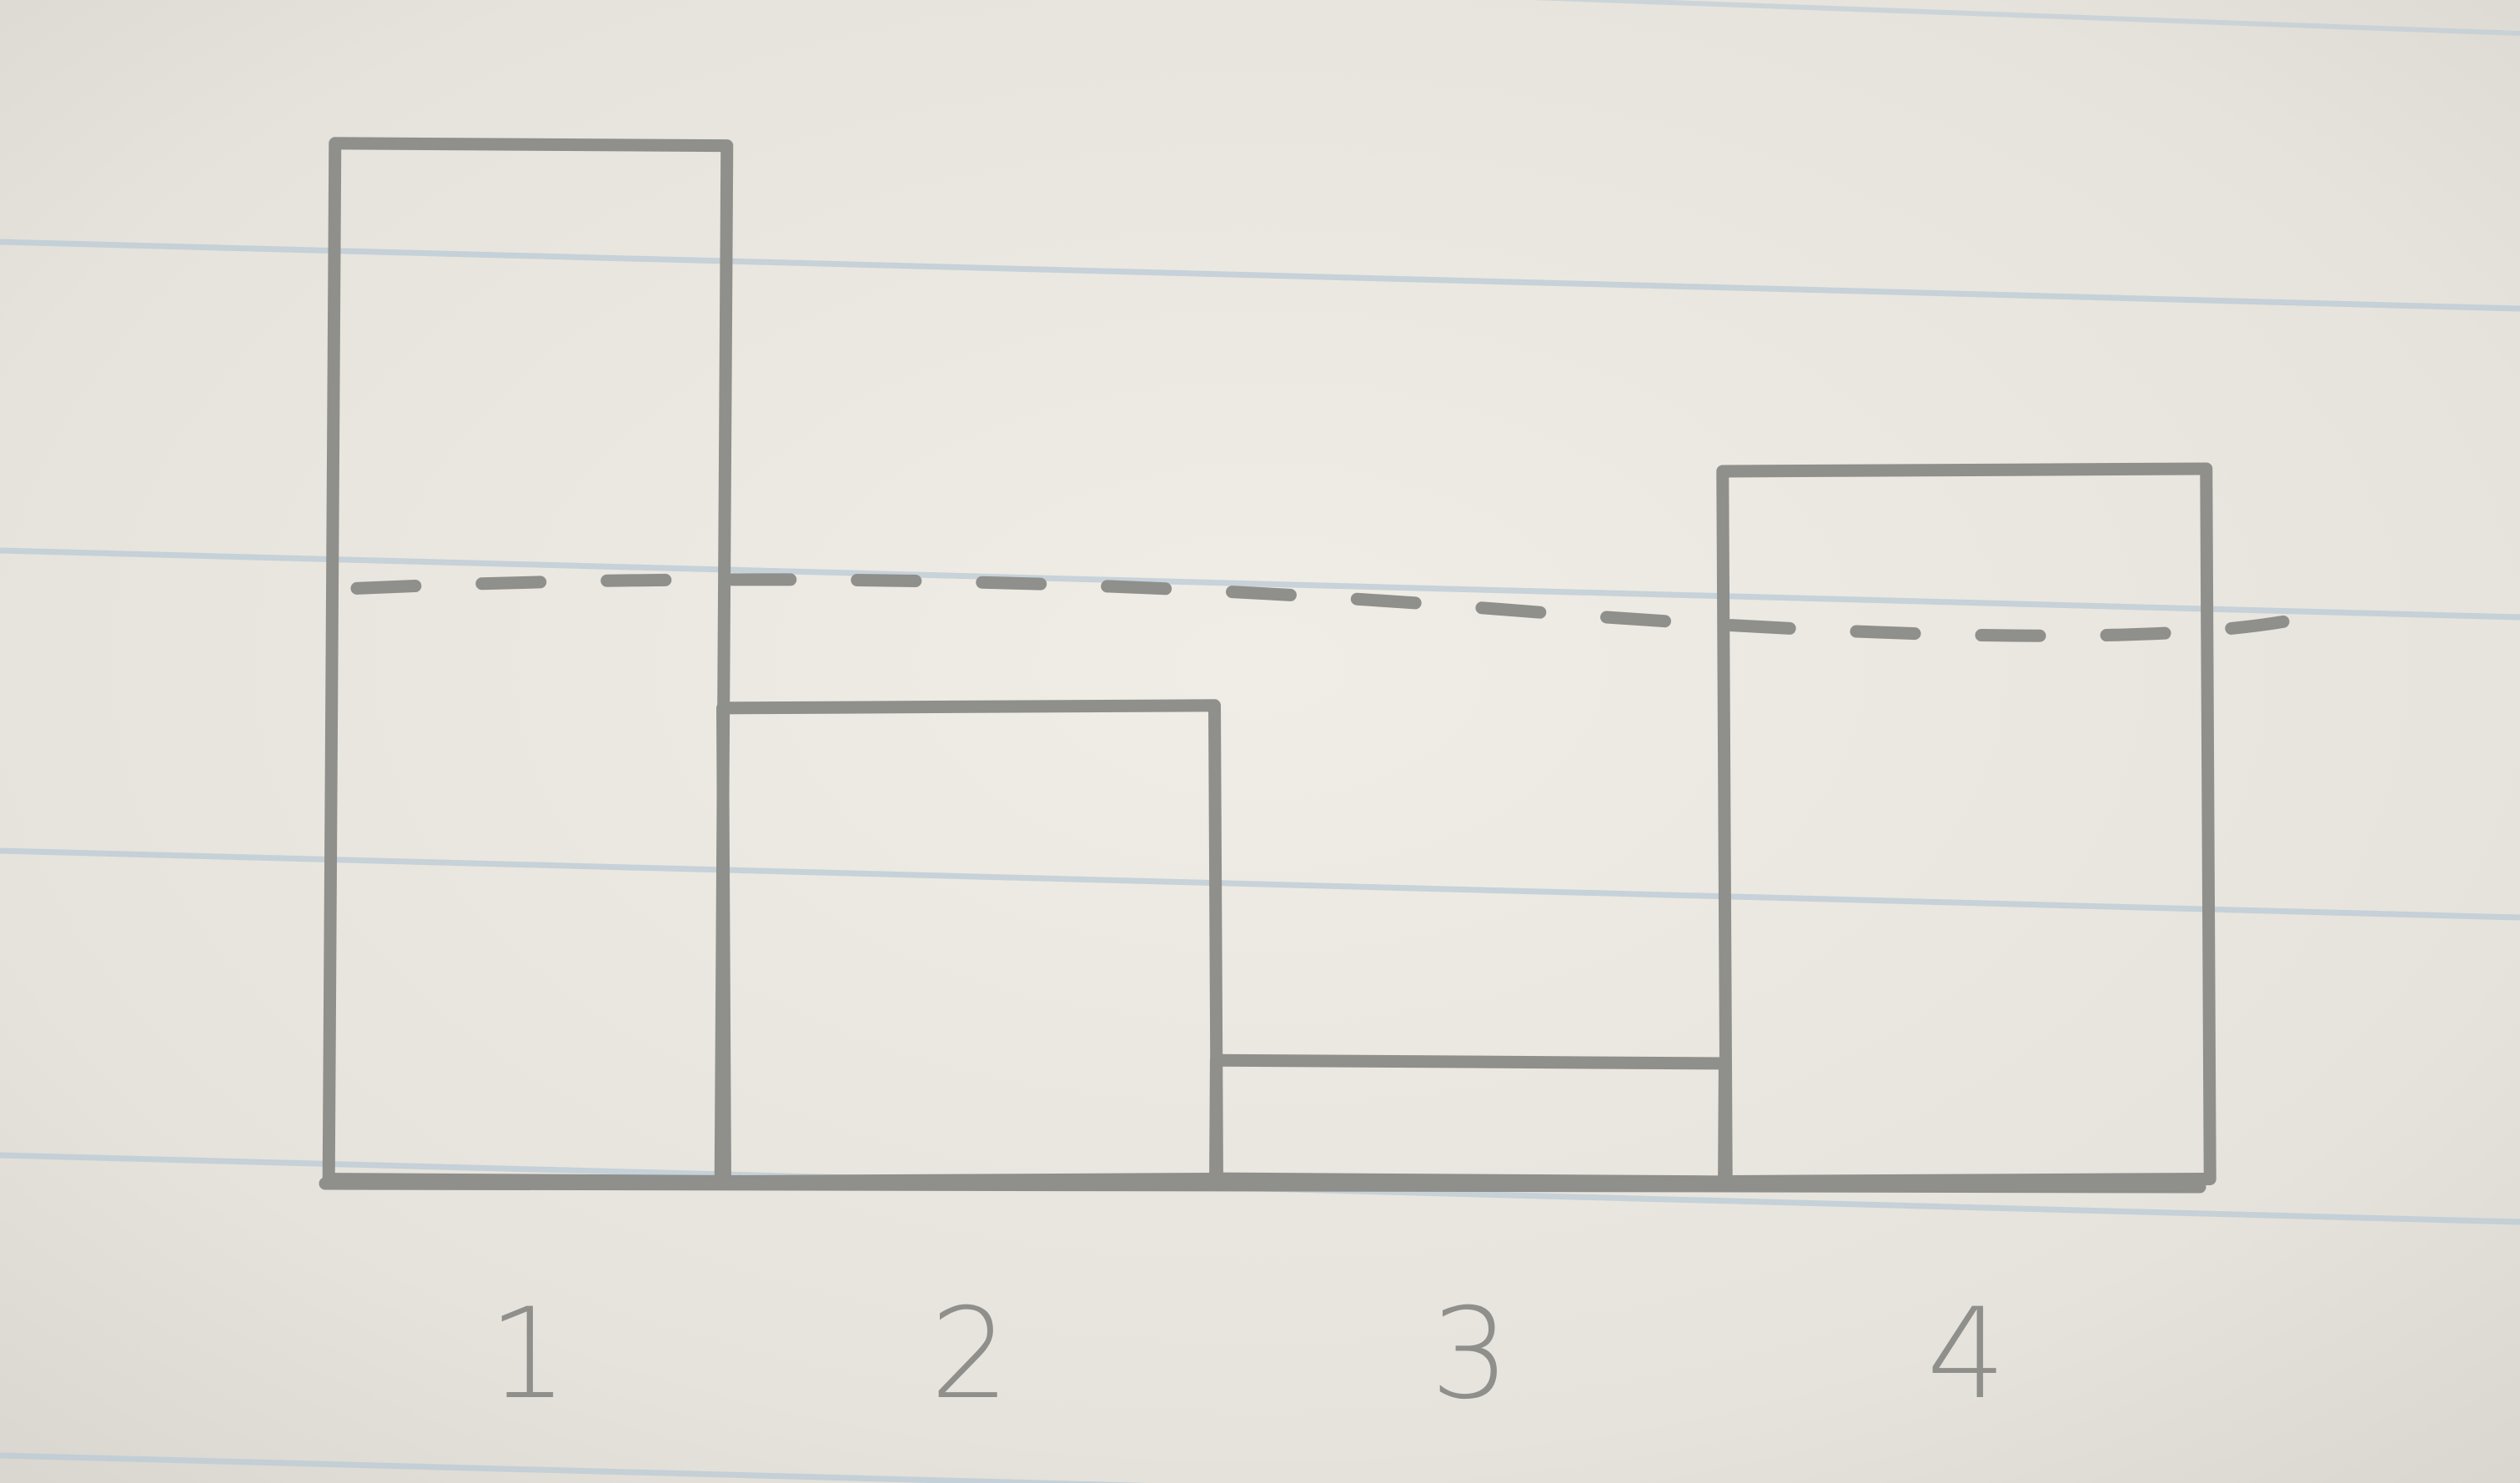 Image resolution: width=2520 pixels, height=1483 pixels. Describe the element at coordinates (1965, 1354) in the screenshot. I see `tick-label-4: 4` at that location.